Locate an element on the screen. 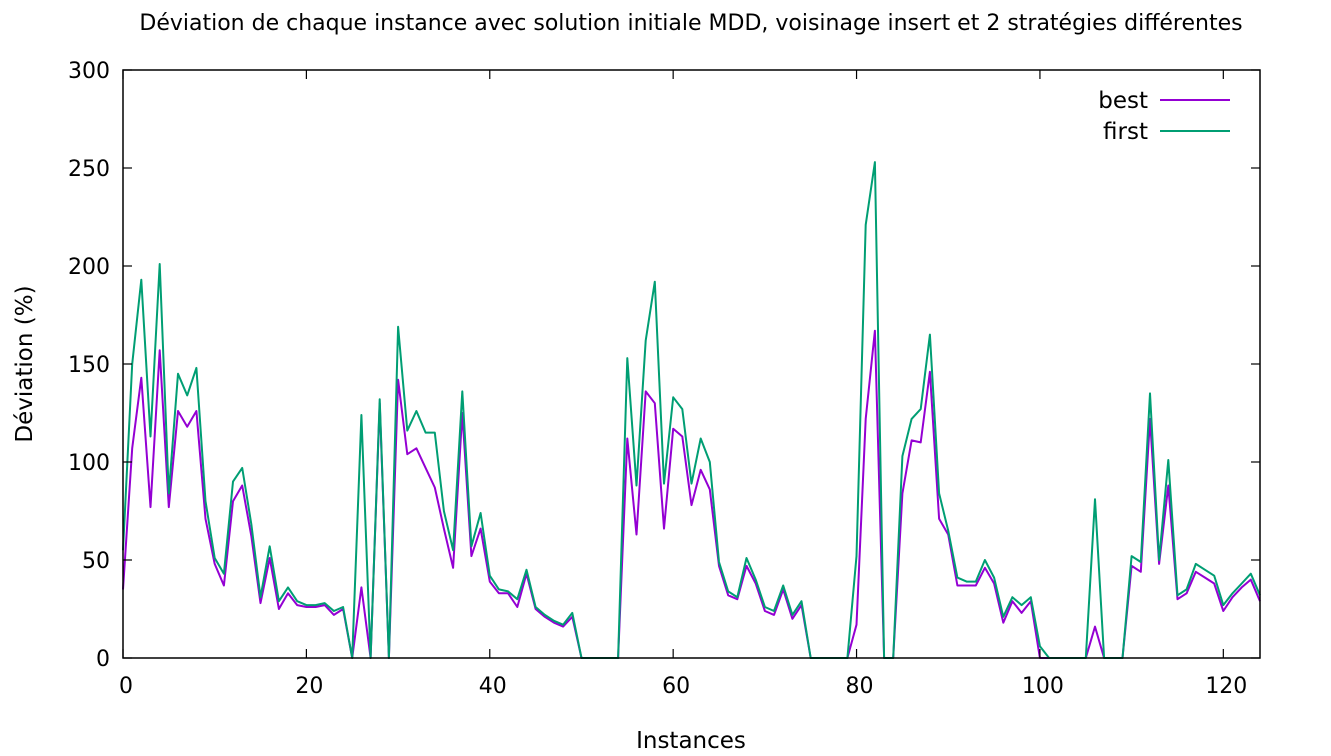  x-tick-label: 100 is located at coordinates (1043, 686).